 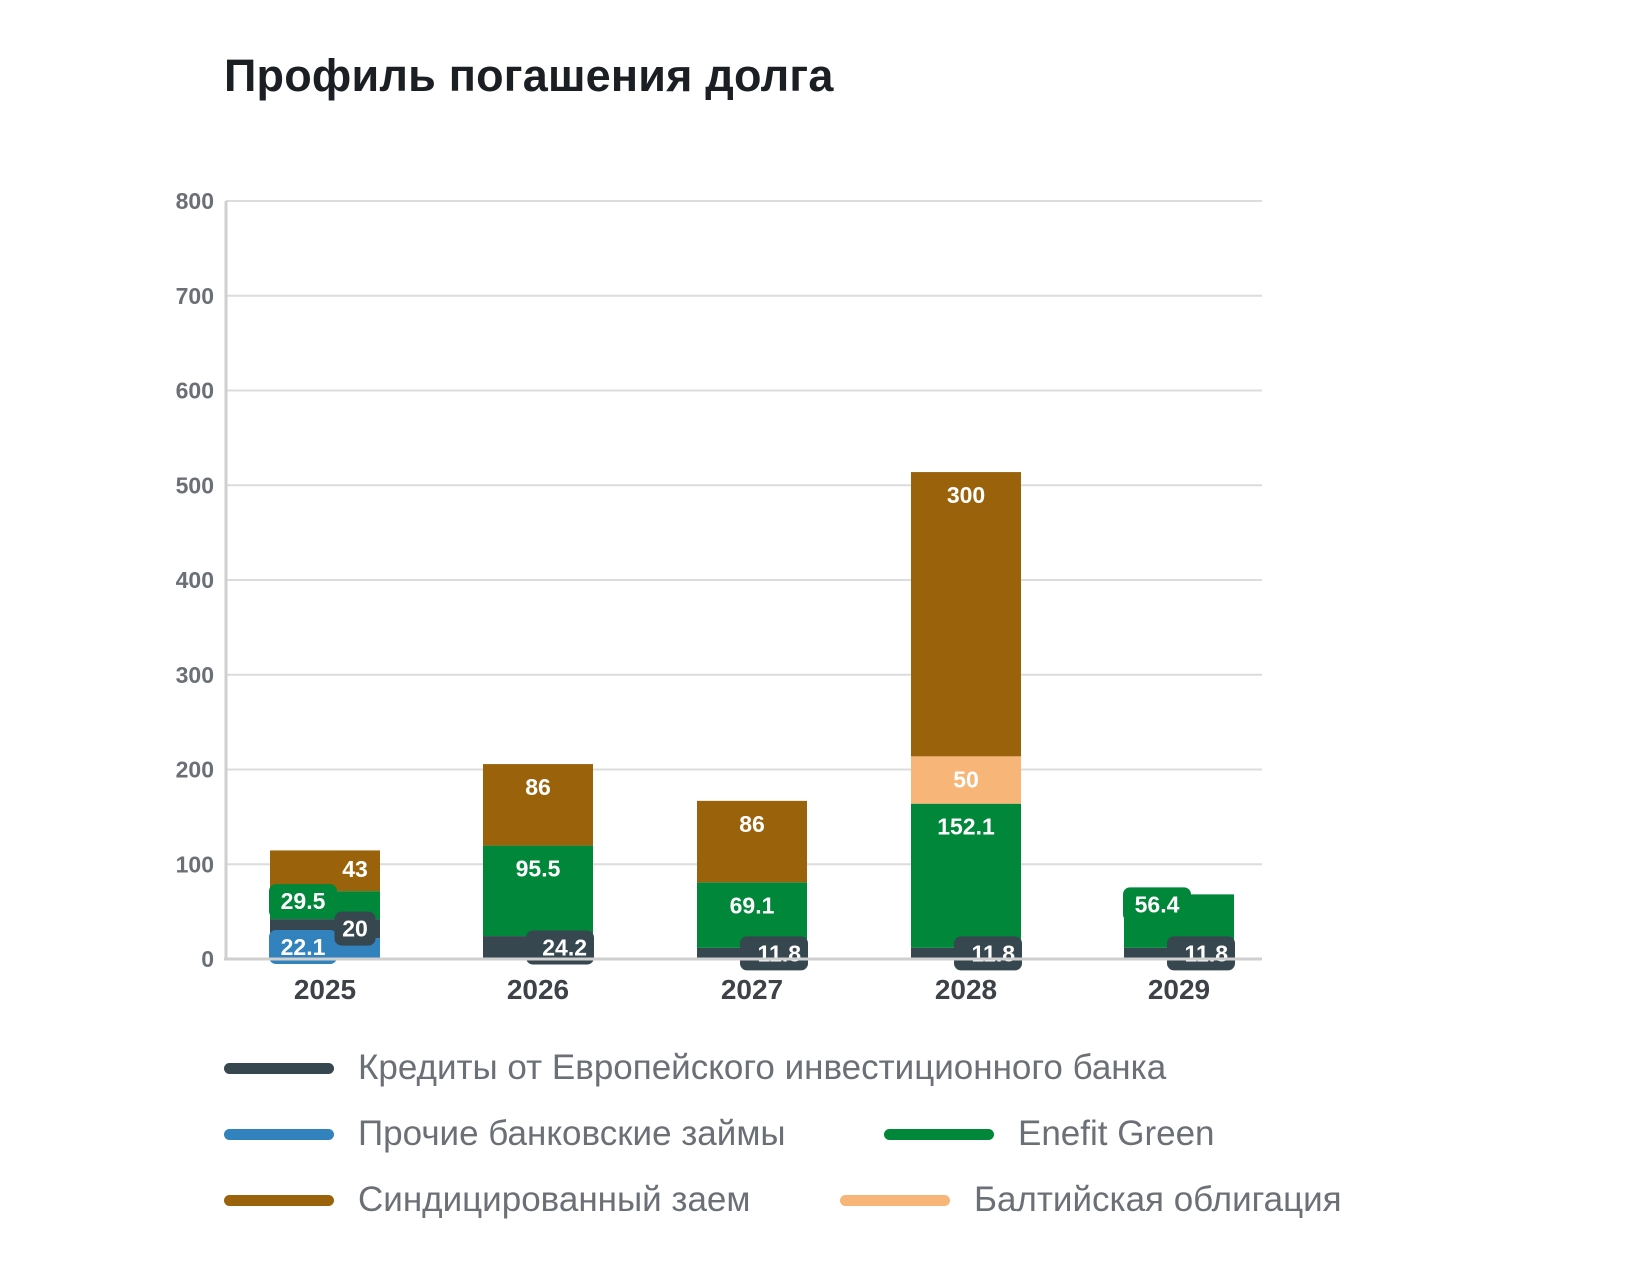 I want to click on data-label: 152.1, so click(x=966, y=827).